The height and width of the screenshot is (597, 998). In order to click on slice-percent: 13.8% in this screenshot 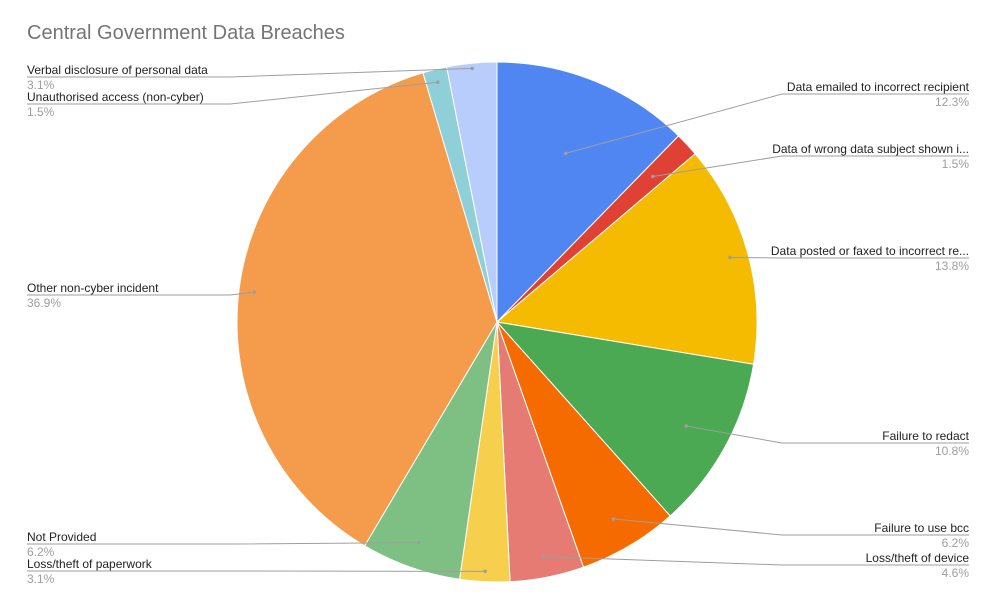, I will do `click(952, 266)`.